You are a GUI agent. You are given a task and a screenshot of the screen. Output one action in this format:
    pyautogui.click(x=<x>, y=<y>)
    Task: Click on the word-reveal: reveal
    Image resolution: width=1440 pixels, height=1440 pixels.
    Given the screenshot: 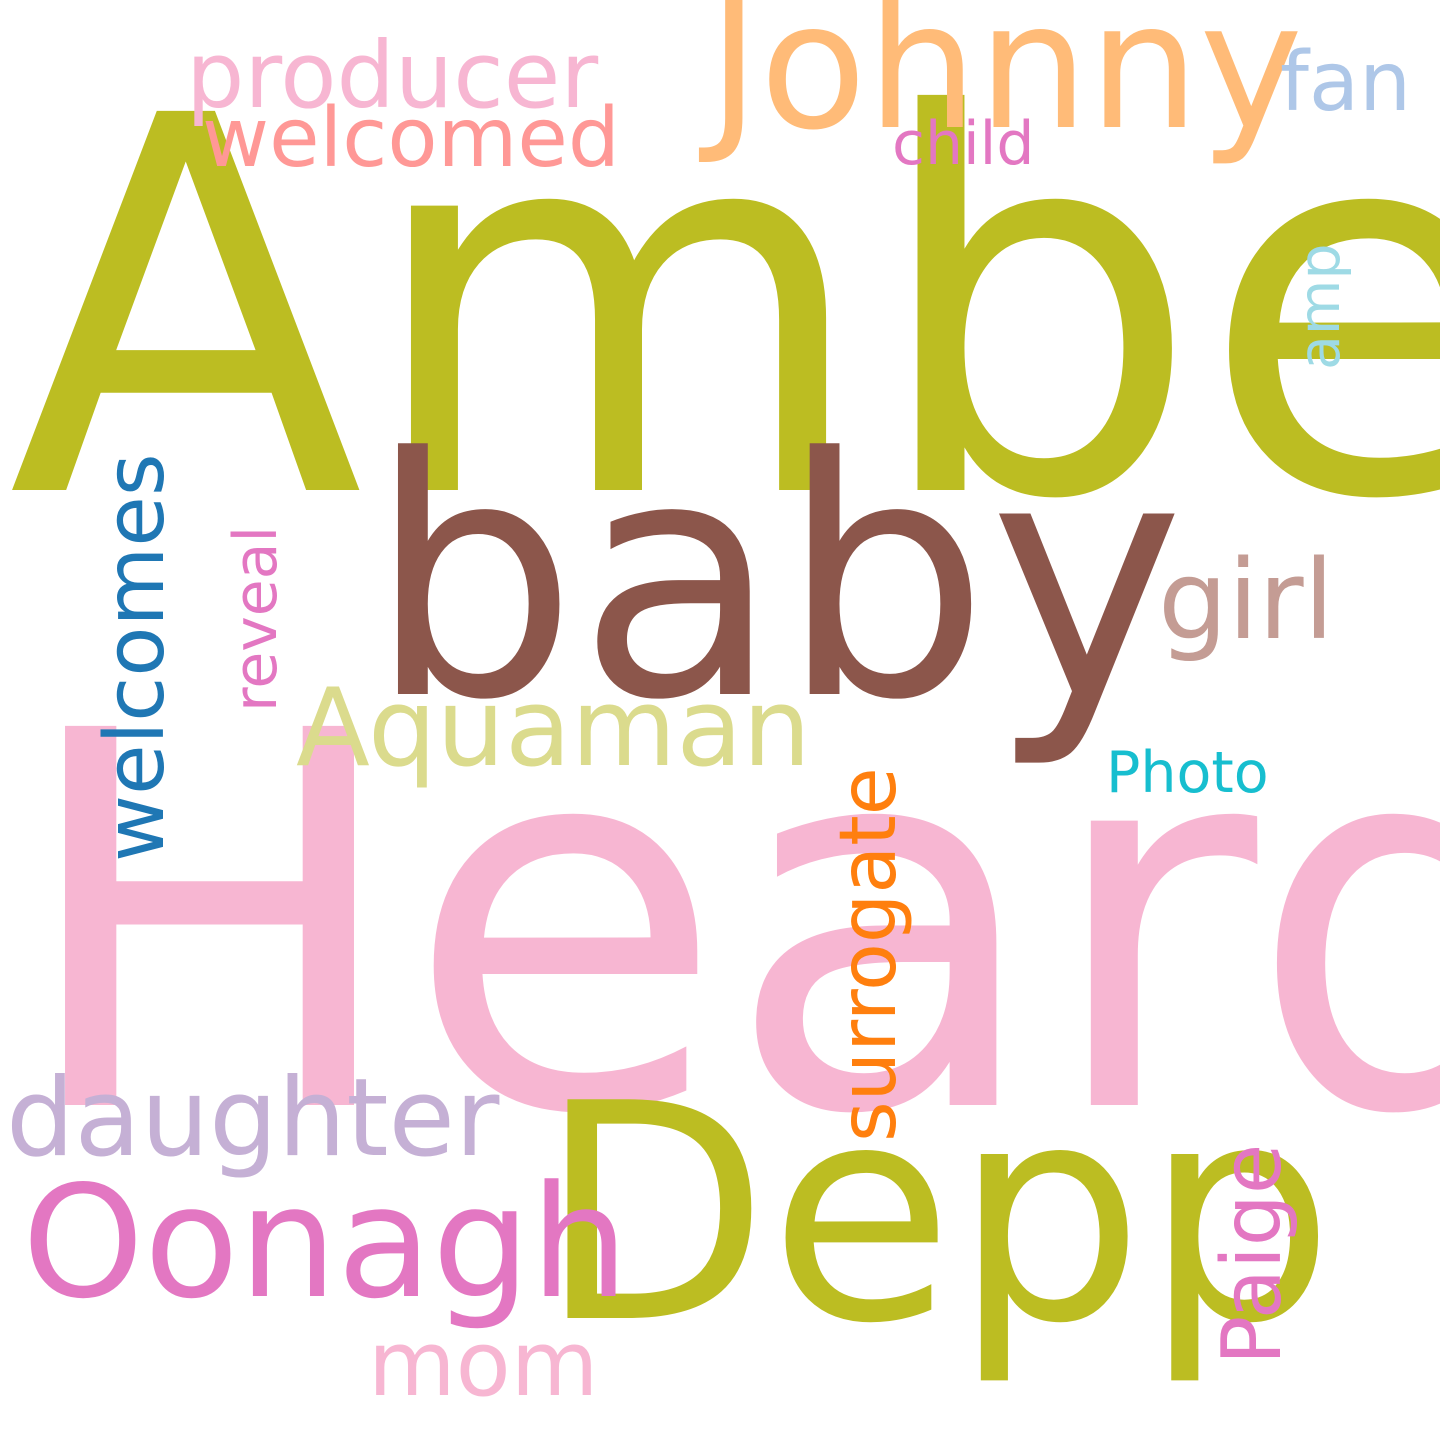 What is the action you would take?
    pyautogui.click(x=256, y=618)
    